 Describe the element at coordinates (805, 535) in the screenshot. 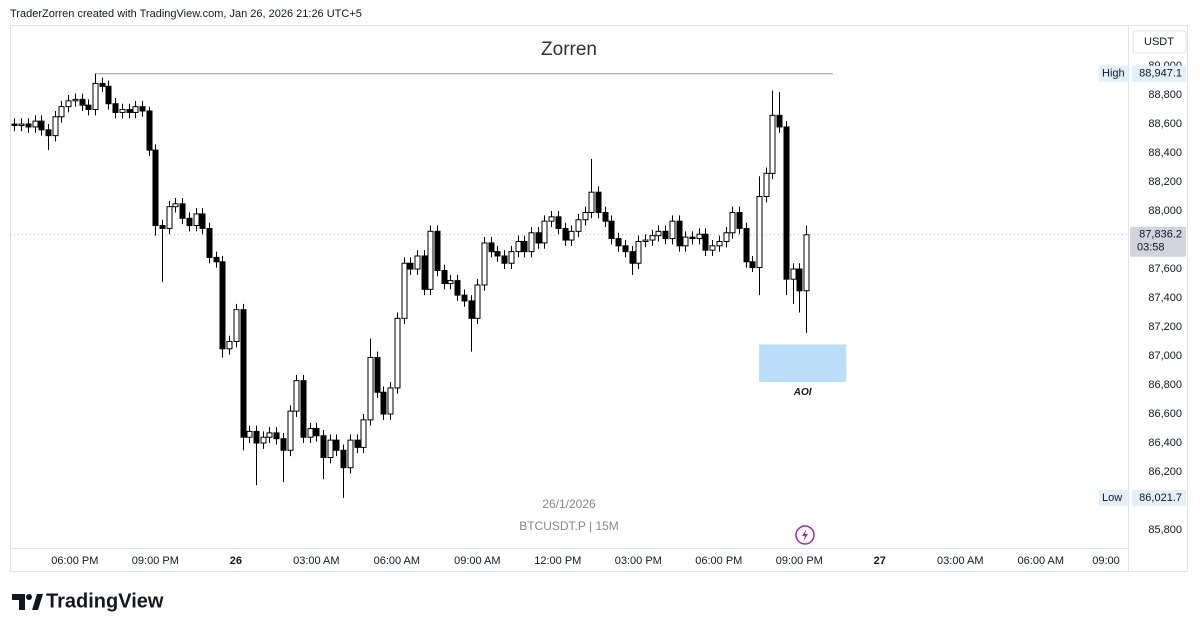

I see `alert-icon` at that location.